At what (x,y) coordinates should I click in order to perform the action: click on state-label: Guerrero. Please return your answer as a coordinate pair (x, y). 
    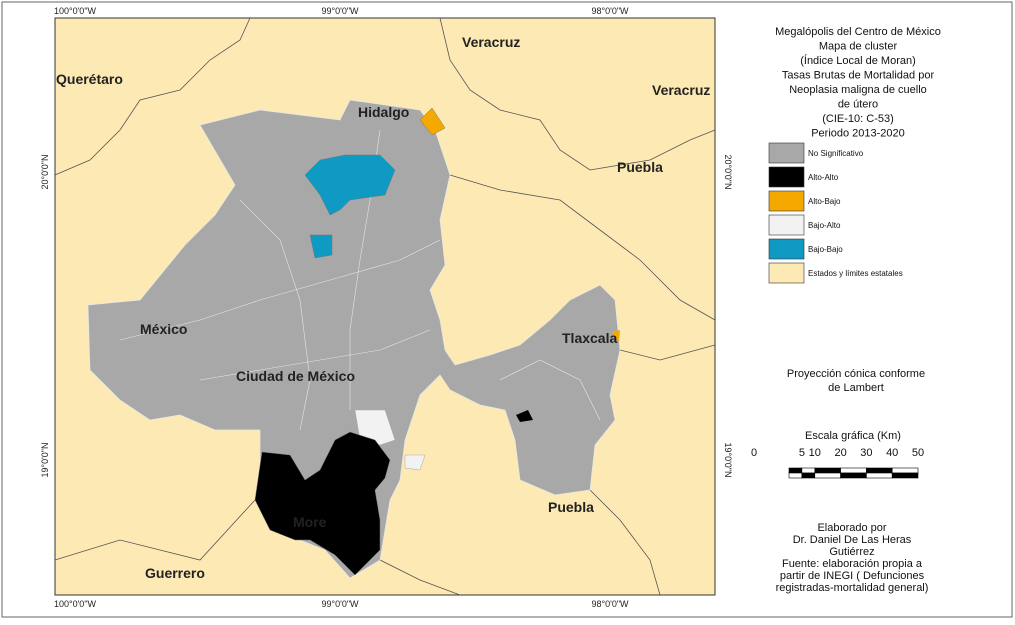
    Looking at the image, I should click on (175, 573).